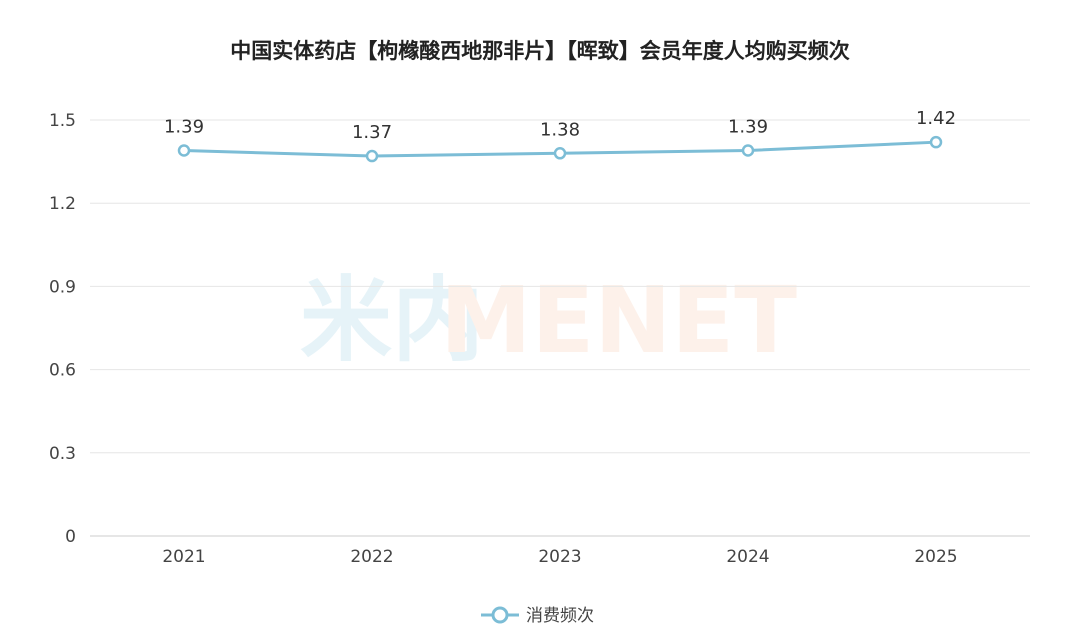 The image size is (1080, 630). What do you see at coordinates (936, 118) in the screenshot?
I see `data-label: 1.42` at bounding box center [936, 118].